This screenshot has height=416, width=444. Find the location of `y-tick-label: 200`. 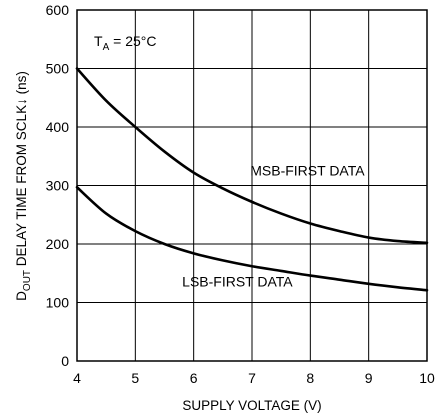

y-tick-label: 200 is located at coordinates (58, 244).